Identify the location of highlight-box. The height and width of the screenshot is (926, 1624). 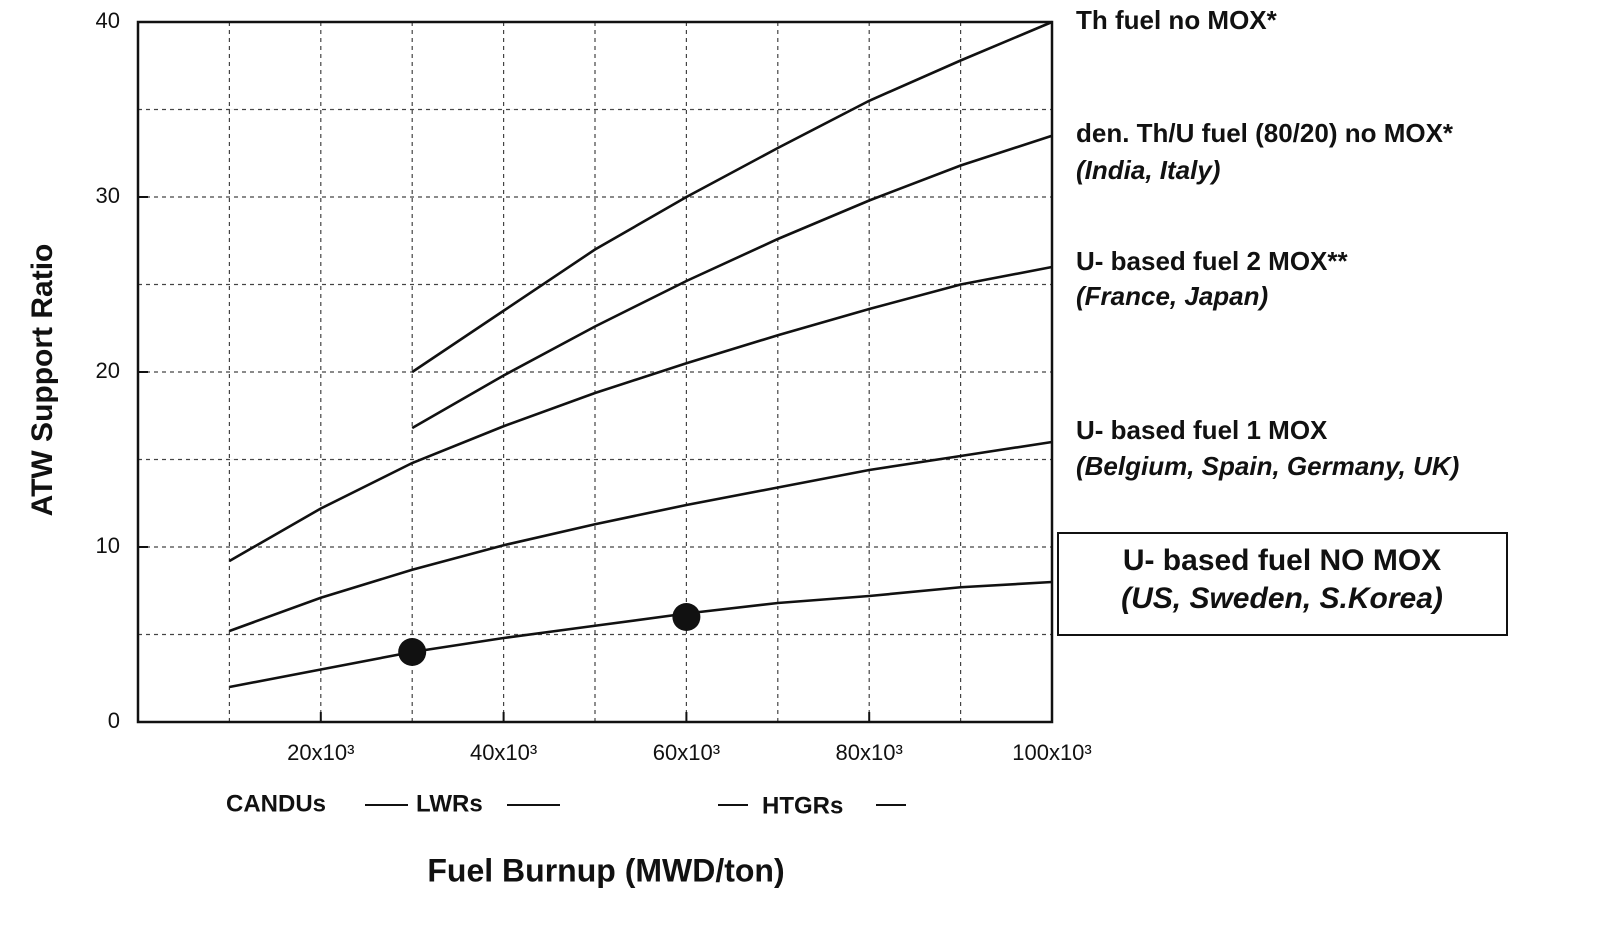
(1282, 584).